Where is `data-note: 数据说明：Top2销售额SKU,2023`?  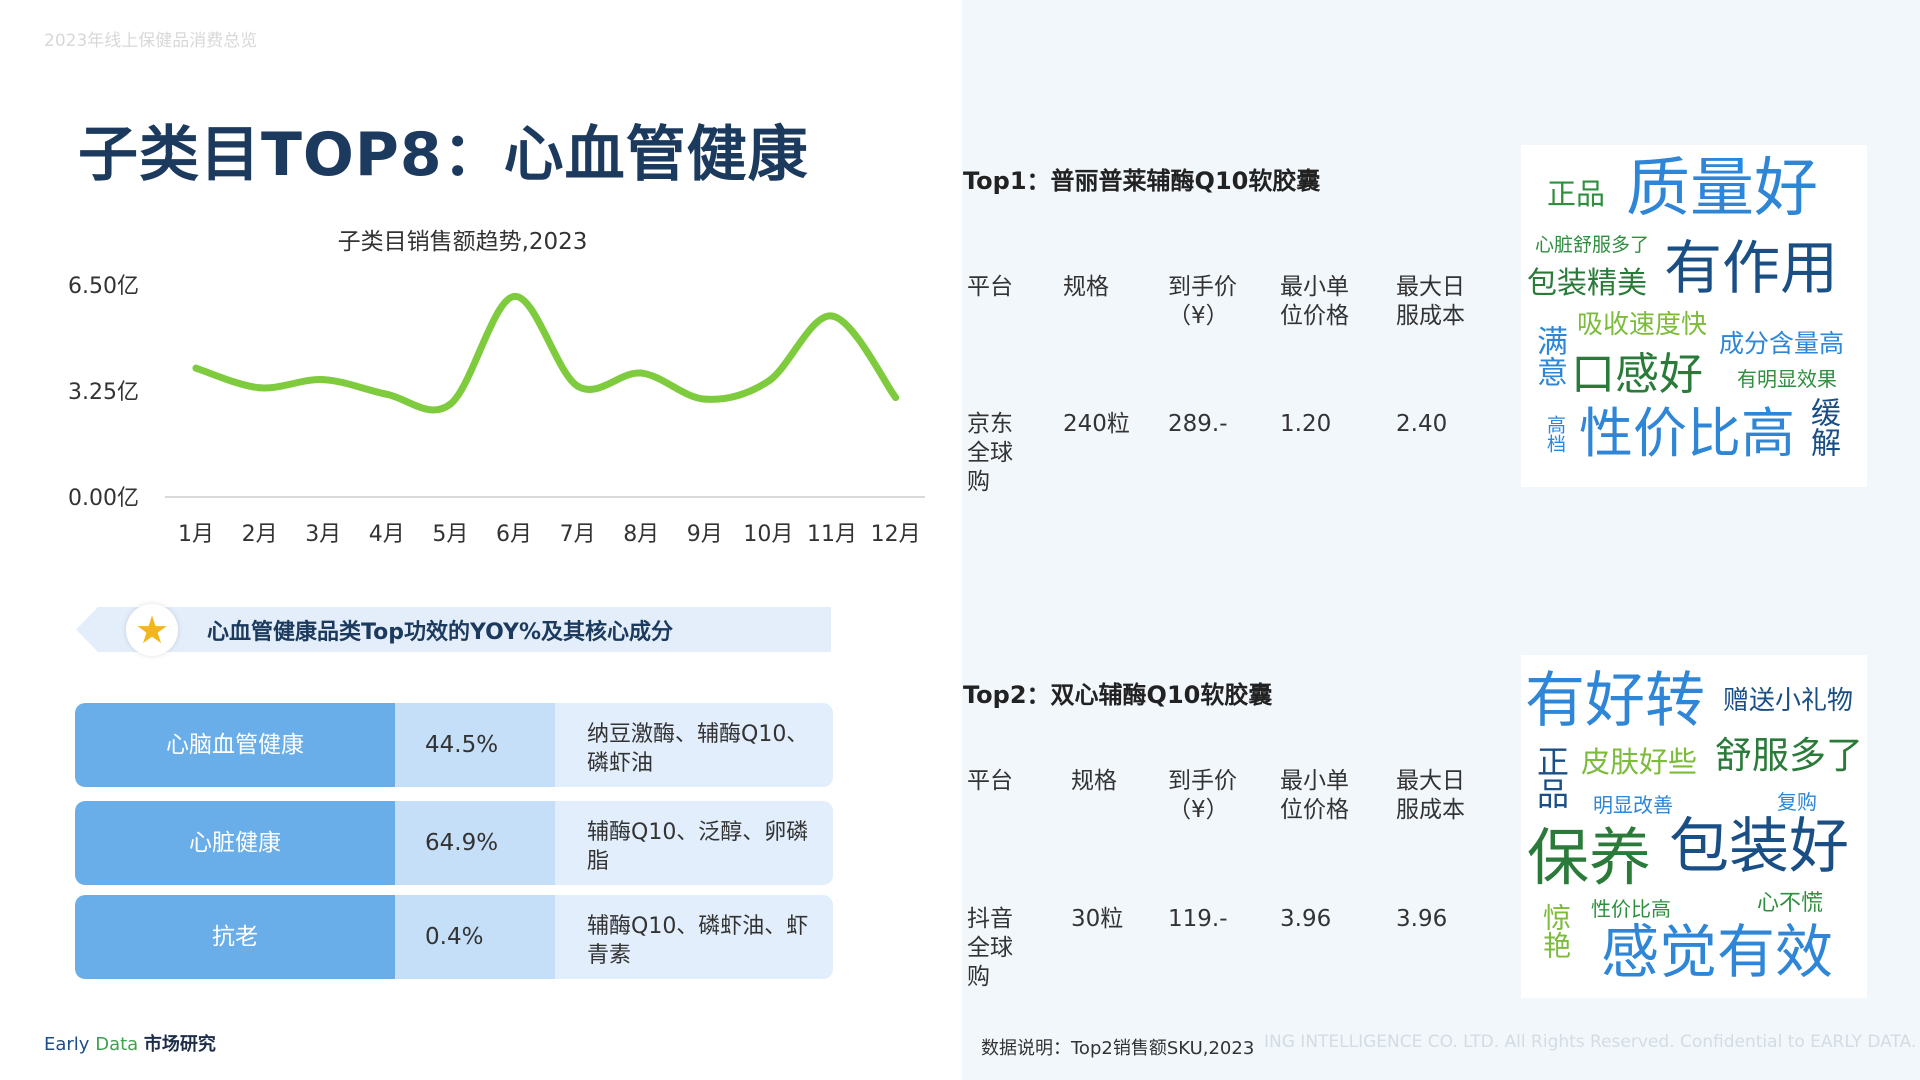 data-note: 数据说明：Top2销售额SKU,2023 is located at coordinates (1118, 1048).